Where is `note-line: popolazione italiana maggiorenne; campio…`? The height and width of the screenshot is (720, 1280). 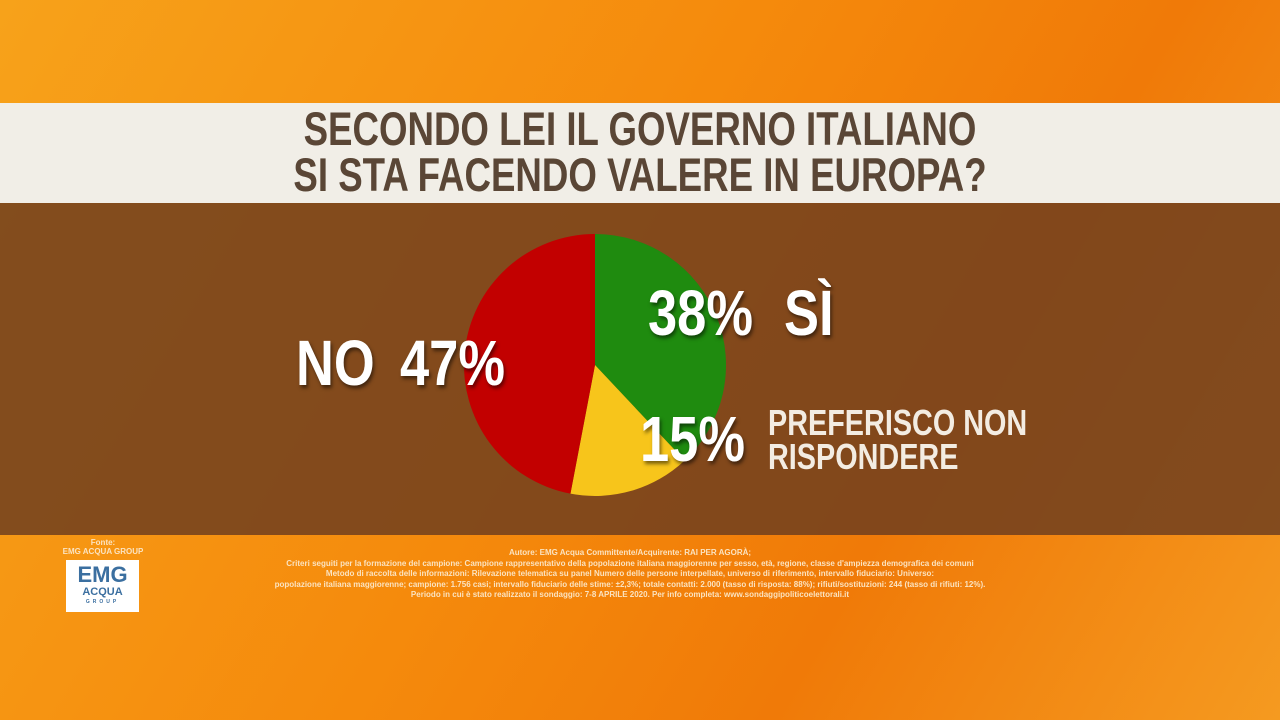 note-line: popolazione italiana maggiorenne; campio… is located at coordinates (630, 584).